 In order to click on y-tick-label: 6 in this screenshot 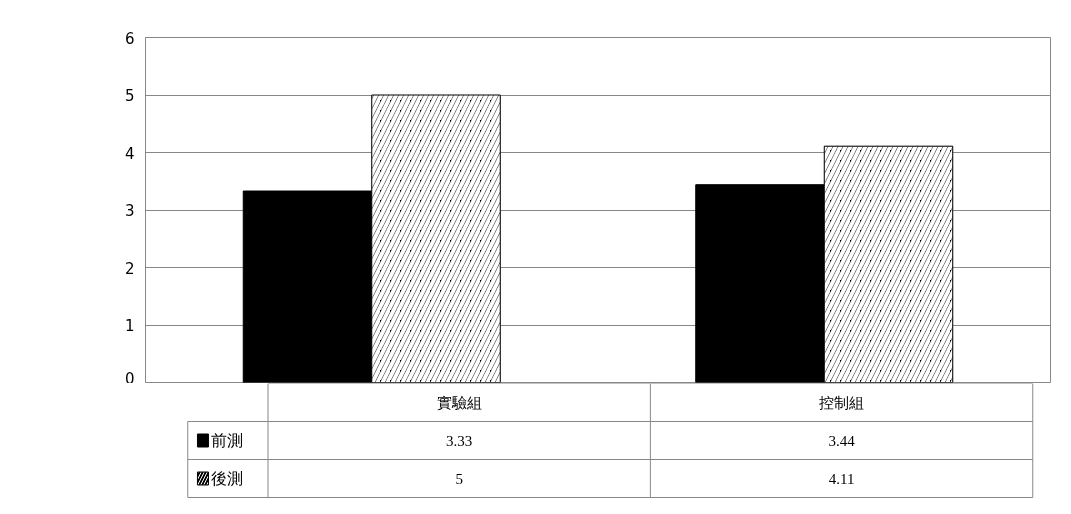, I will do `click(129, 38)`.